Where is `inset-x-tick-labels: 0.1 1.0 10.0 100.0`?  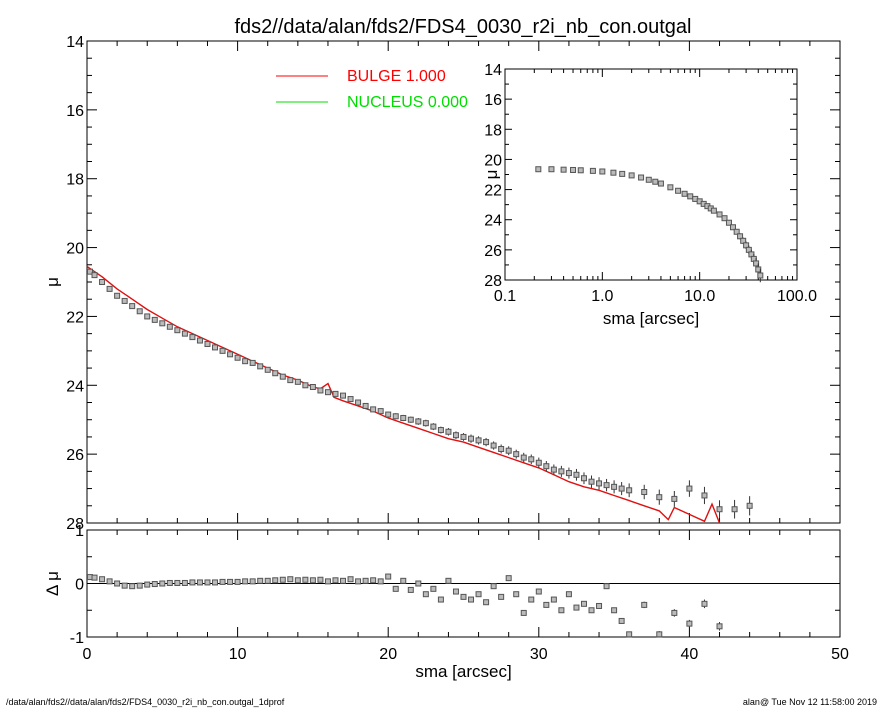 inset-x-tick-labels: 0.1 1.0 10.0 100.0 is located at coordinates (655, 296).